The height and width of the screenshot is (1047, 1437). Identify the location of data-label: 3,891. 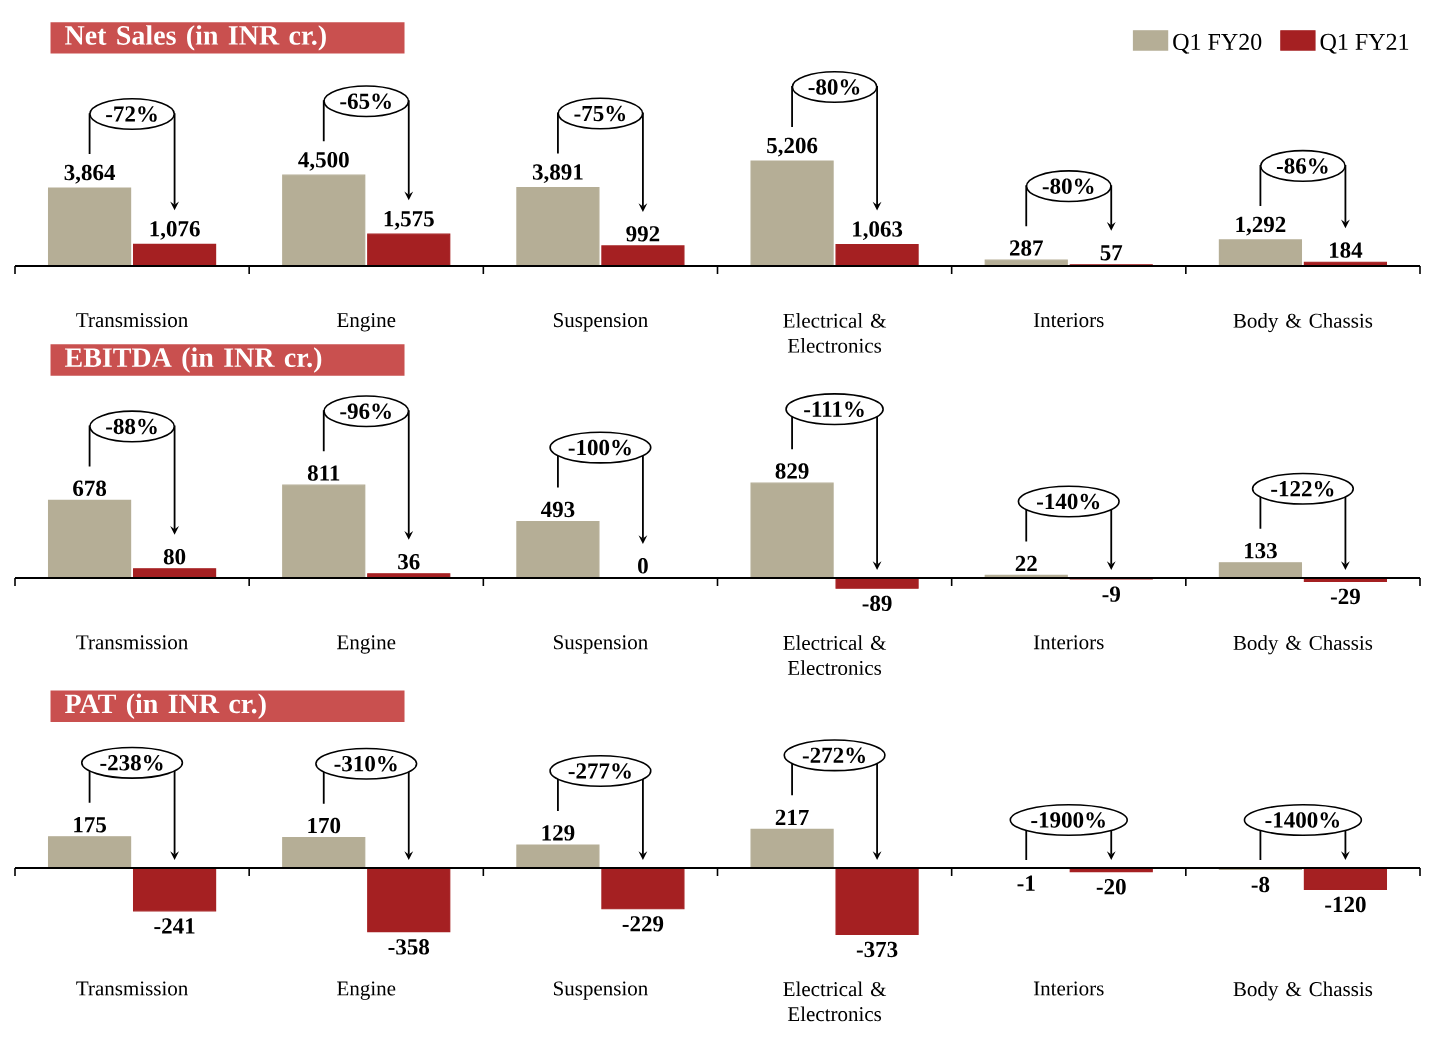
(557, 174).